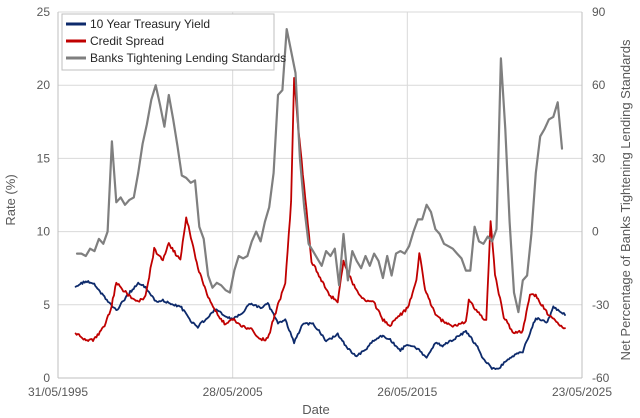 The height and width of the screenshot is (418, 640). Describe the element at coordinates (10, 199) in the screenshot. I see `y-axis-title: Rate (%)` at that location.